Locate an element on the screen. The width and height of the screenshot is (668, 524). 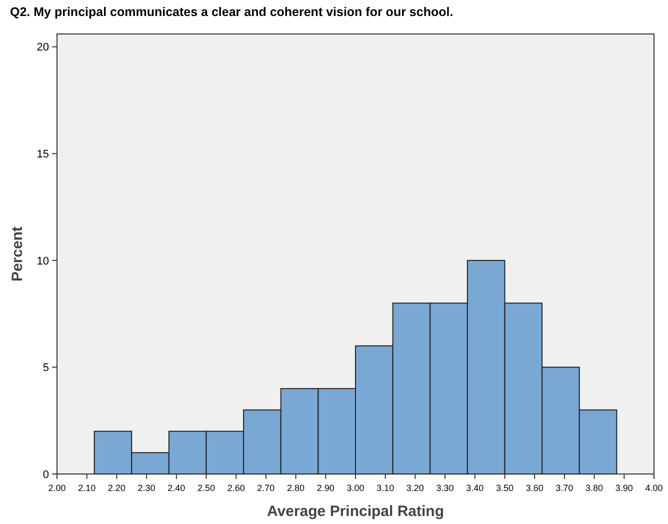
x-tick-label: 3.70 is located at coordinates (565, 488).